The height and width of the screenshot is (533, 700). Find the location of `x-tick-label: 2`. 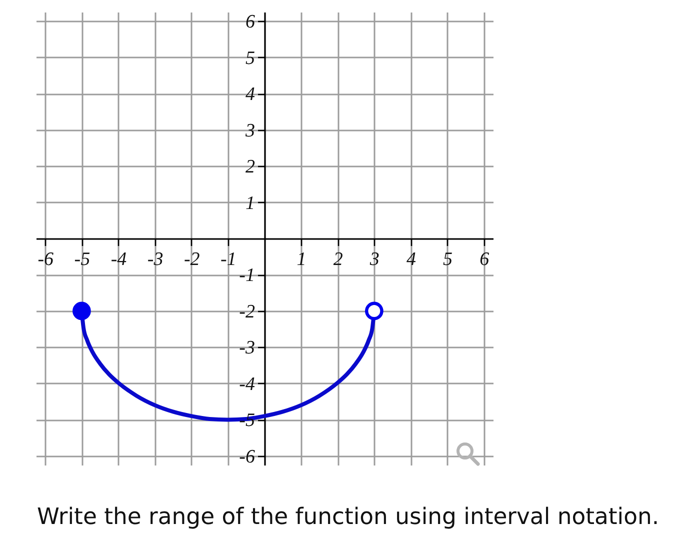

x-tick-label: 2 is located at coordinates (338, 259).